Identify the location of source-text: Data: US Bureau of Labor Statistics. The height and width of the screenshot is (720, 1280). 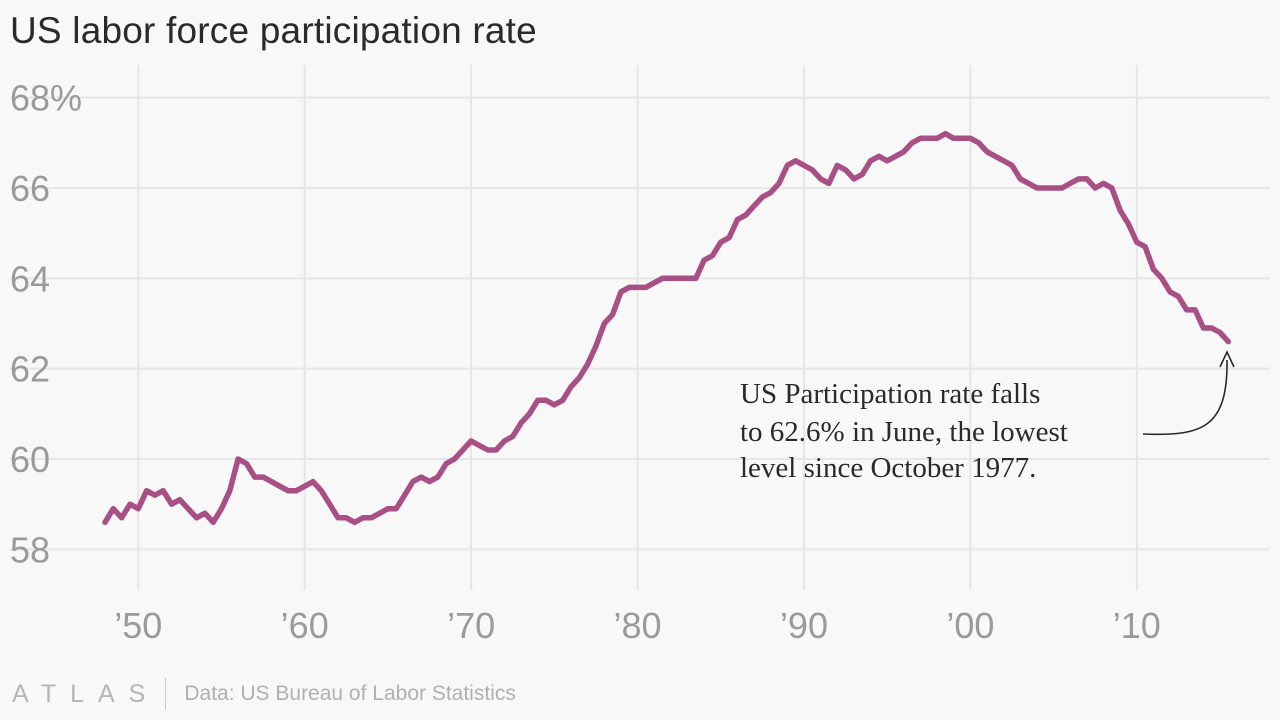
(350, 693).